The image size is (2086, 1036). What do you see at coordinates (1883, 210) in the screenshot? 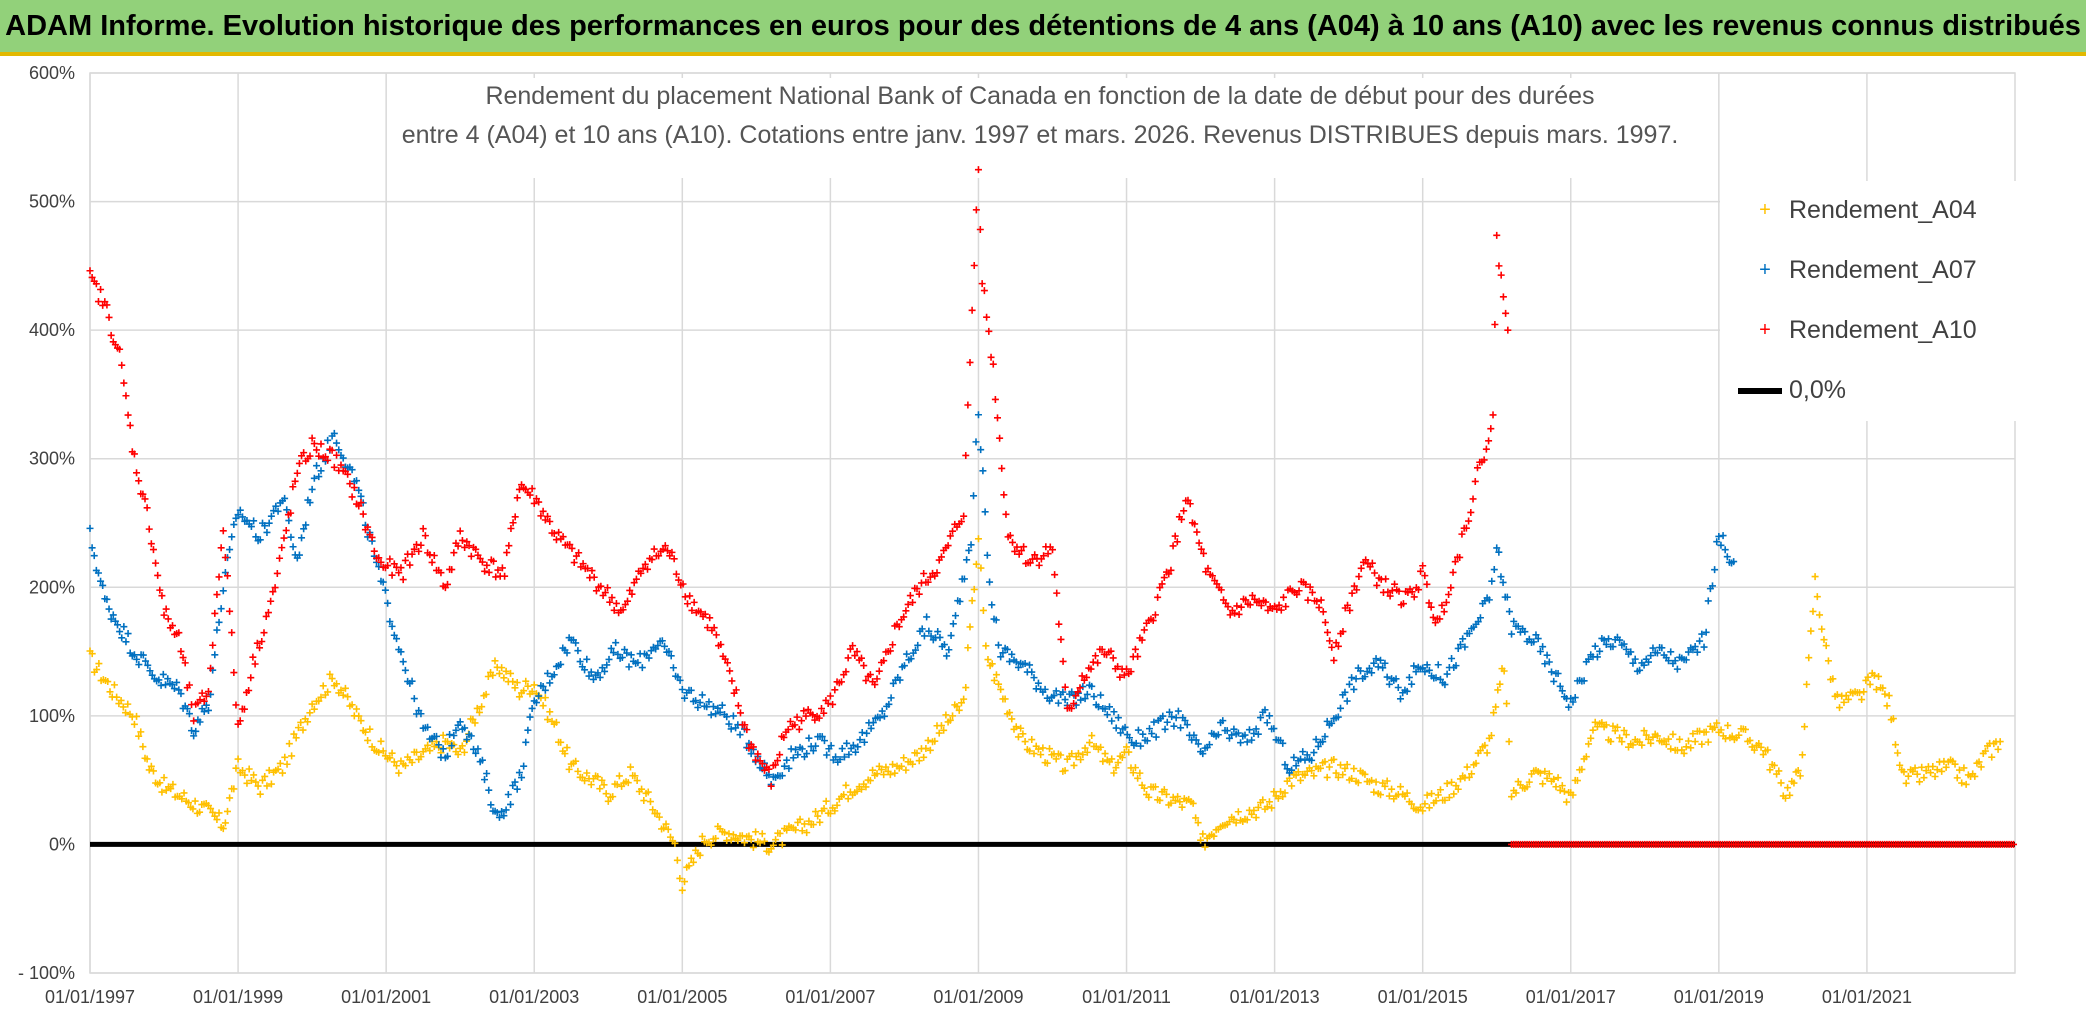
I see `legend-label-a04: Rendement_A04` at bounding box center [1883, 210].